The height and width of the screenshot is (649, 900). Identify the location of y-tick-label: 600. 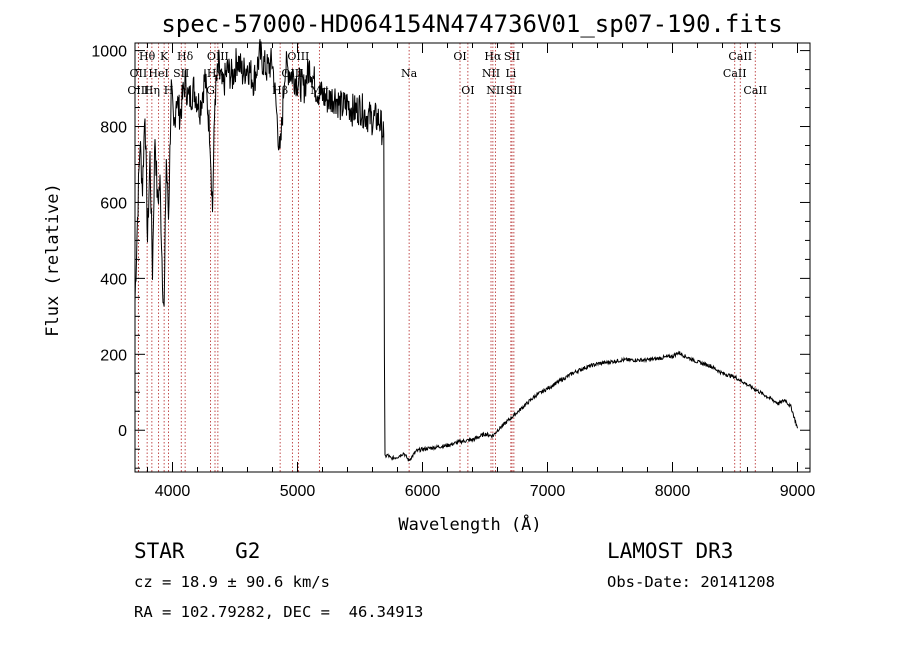
(113, 203).